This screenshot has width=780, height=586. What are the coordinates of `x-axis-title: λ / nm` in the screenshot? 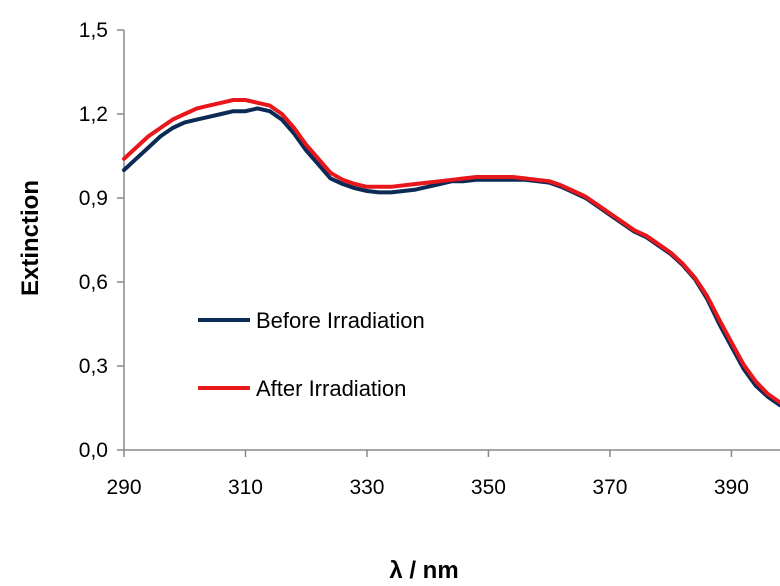 It's located at (423, 570).